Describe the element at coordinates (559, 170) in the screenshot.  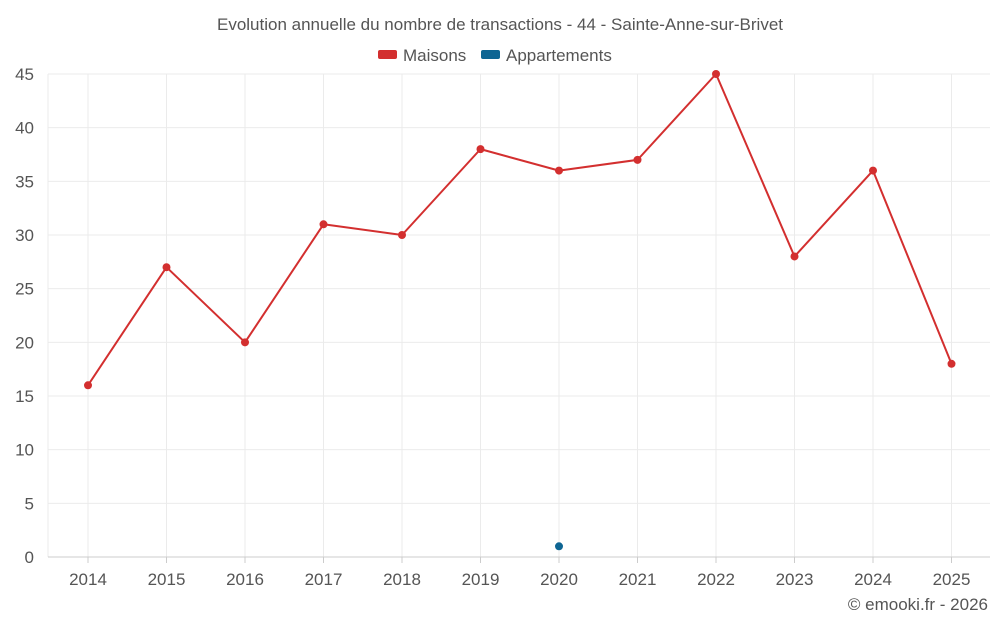
I see `data-point-maisons-2020` at that location.